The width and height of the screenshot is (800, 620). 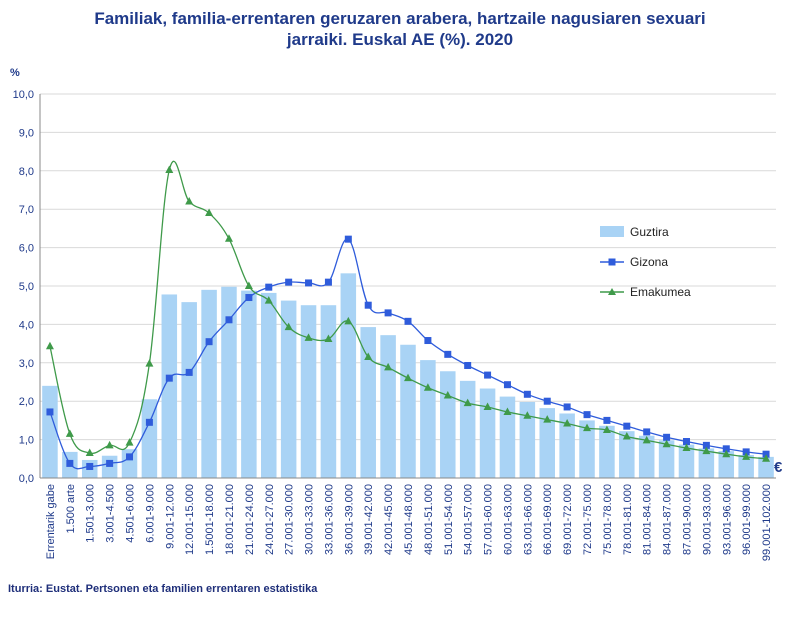 I want to click on x-tick-label: 42.001-45.000, so click(x=389, y=519).